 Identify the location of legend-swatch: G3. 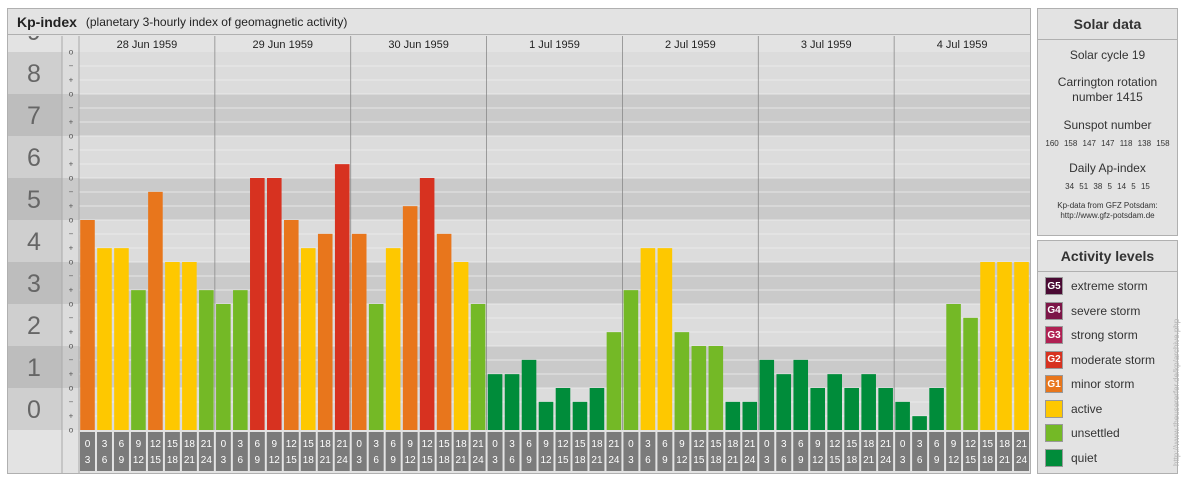
(1054, 335).